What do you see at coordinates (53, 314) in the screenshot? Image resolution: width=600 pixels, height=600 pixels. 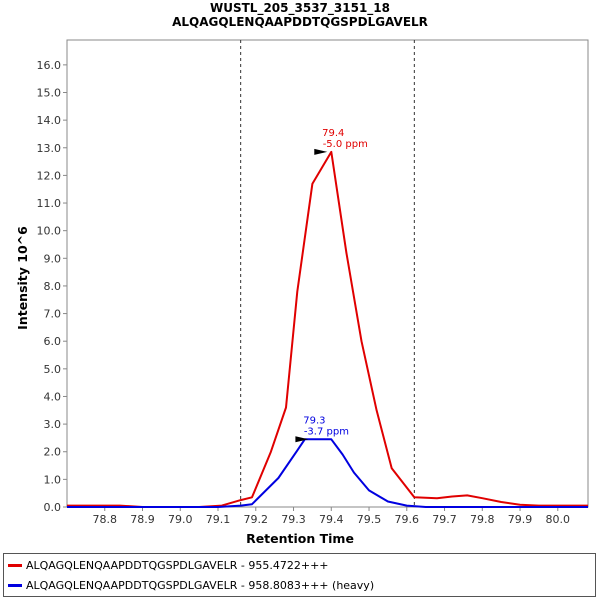 I see `y-tick-label: 7.0` at bounding box center [53, 314].